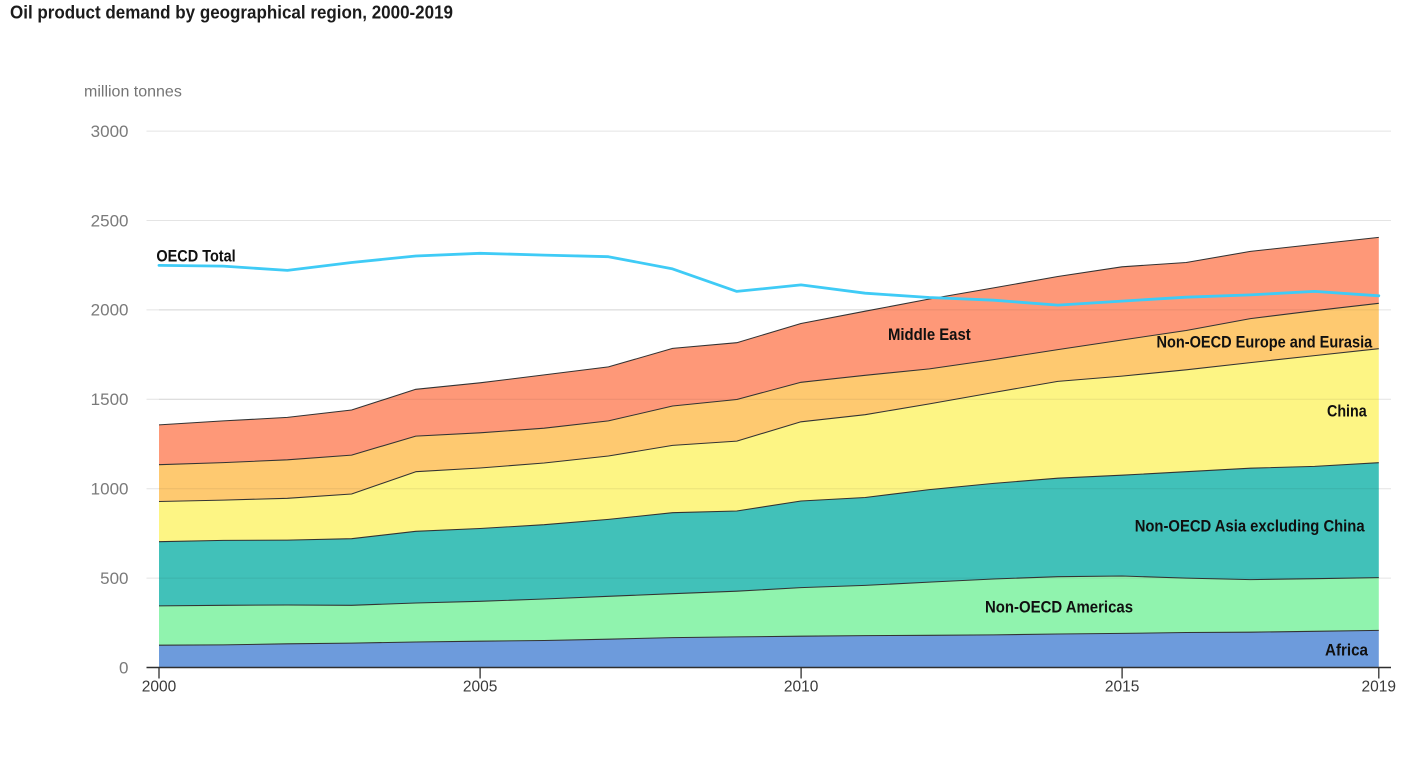  I want to click on svg-text: 1500, so click(110, 399).